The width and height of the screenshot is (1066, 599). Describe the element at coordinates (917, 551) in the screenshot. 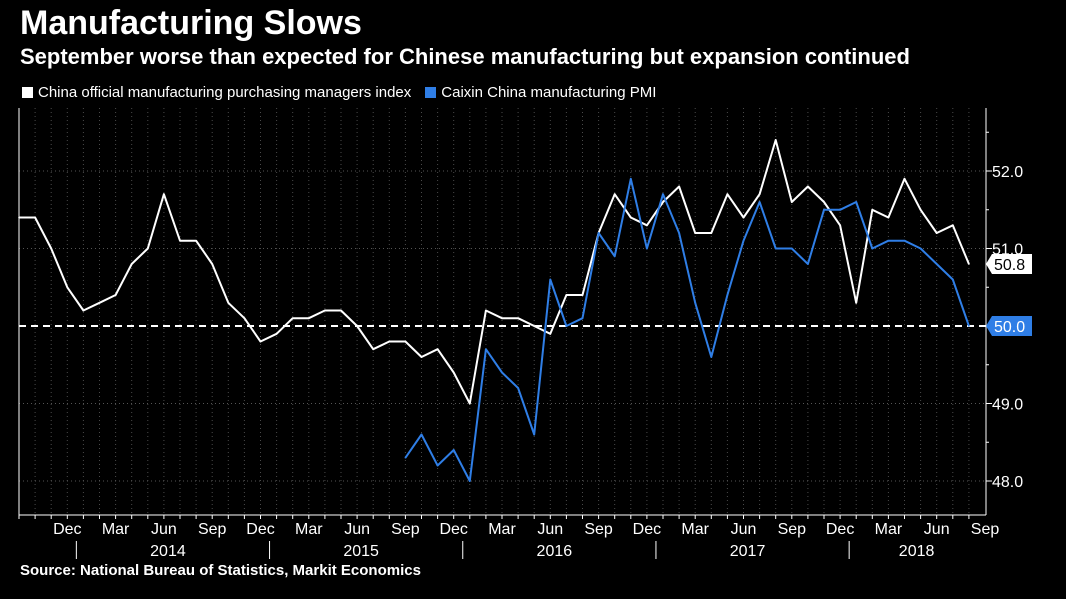

I see `year-label: 2018` at that location.